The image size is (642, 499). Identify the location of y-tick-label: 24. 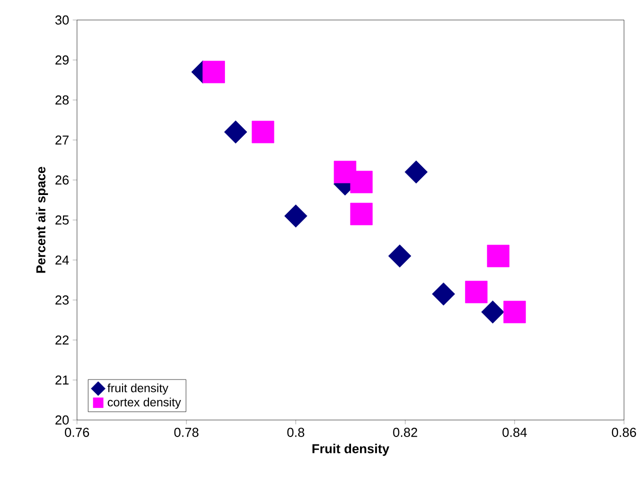
(62, 260).